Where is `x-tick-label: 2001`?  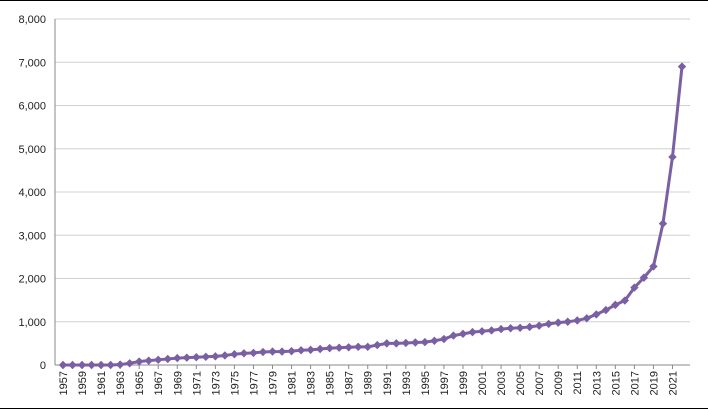
x-tick-label: 2001 is located at coordinates (483, 383).